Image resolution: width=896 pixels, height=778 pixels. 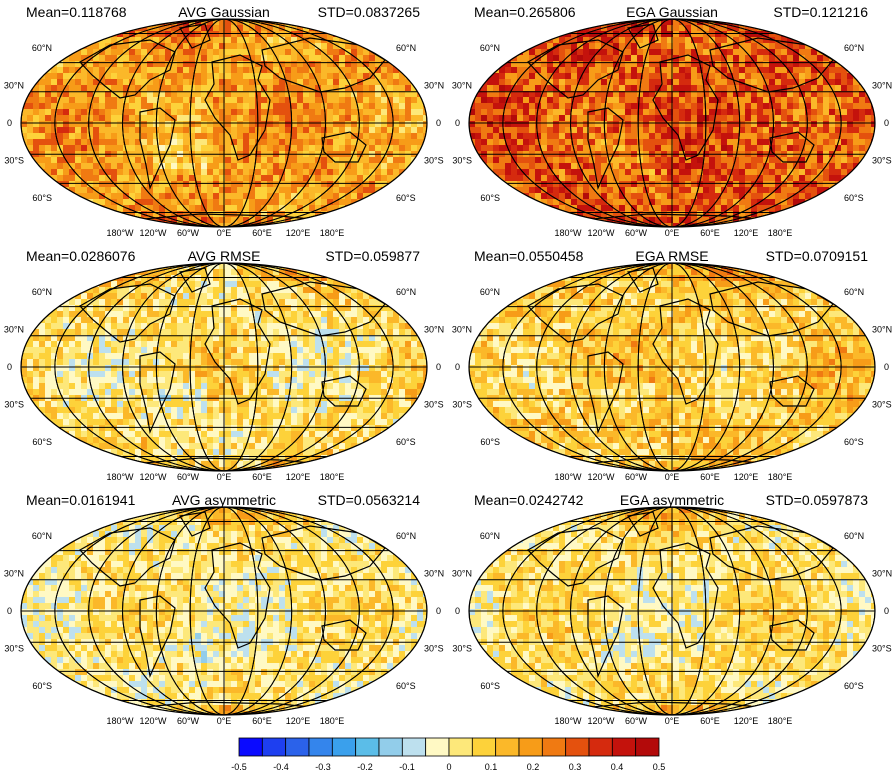 I want to click on panel-mean: Mean=0.265806, so click(x=525, y=12).